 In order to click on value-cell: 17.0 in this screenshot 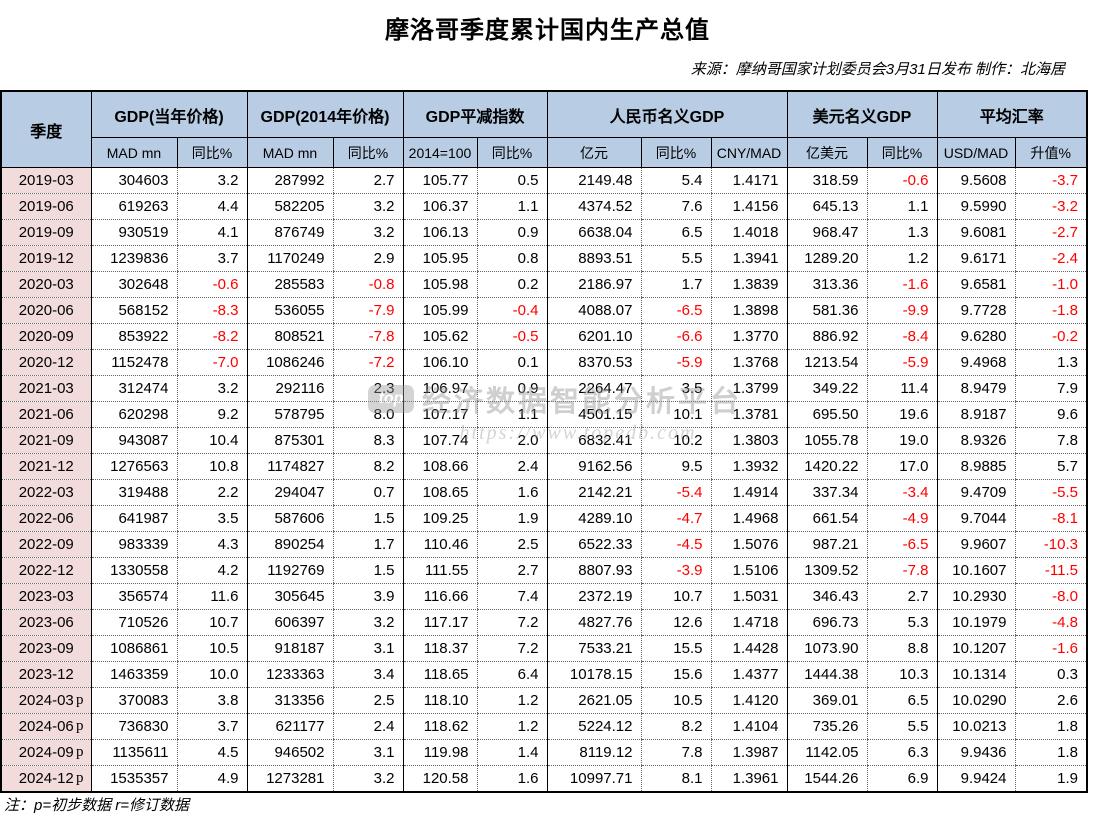, I will do `click(901, 466)`.